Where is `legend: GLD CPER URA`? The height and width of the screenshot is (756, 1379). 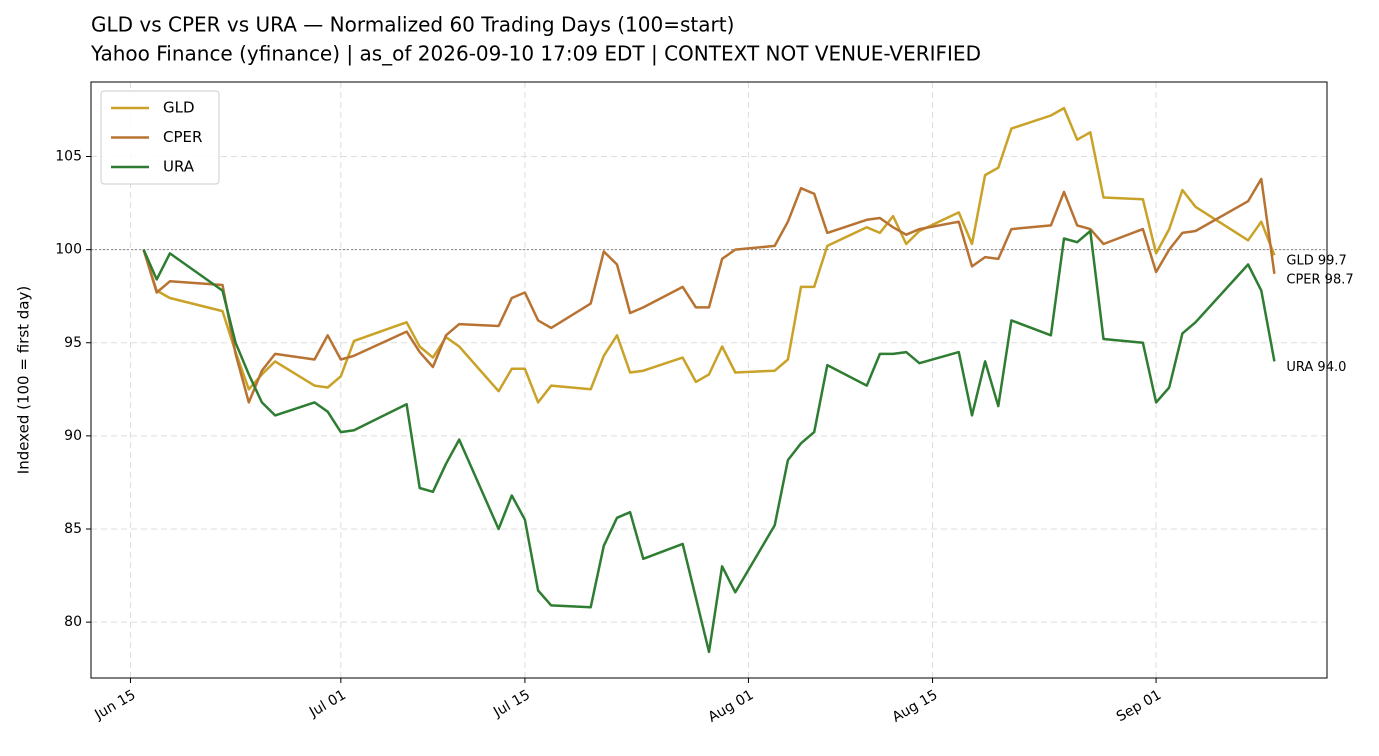 legend: GLD CPER URA is located at coordinates (160, 137).